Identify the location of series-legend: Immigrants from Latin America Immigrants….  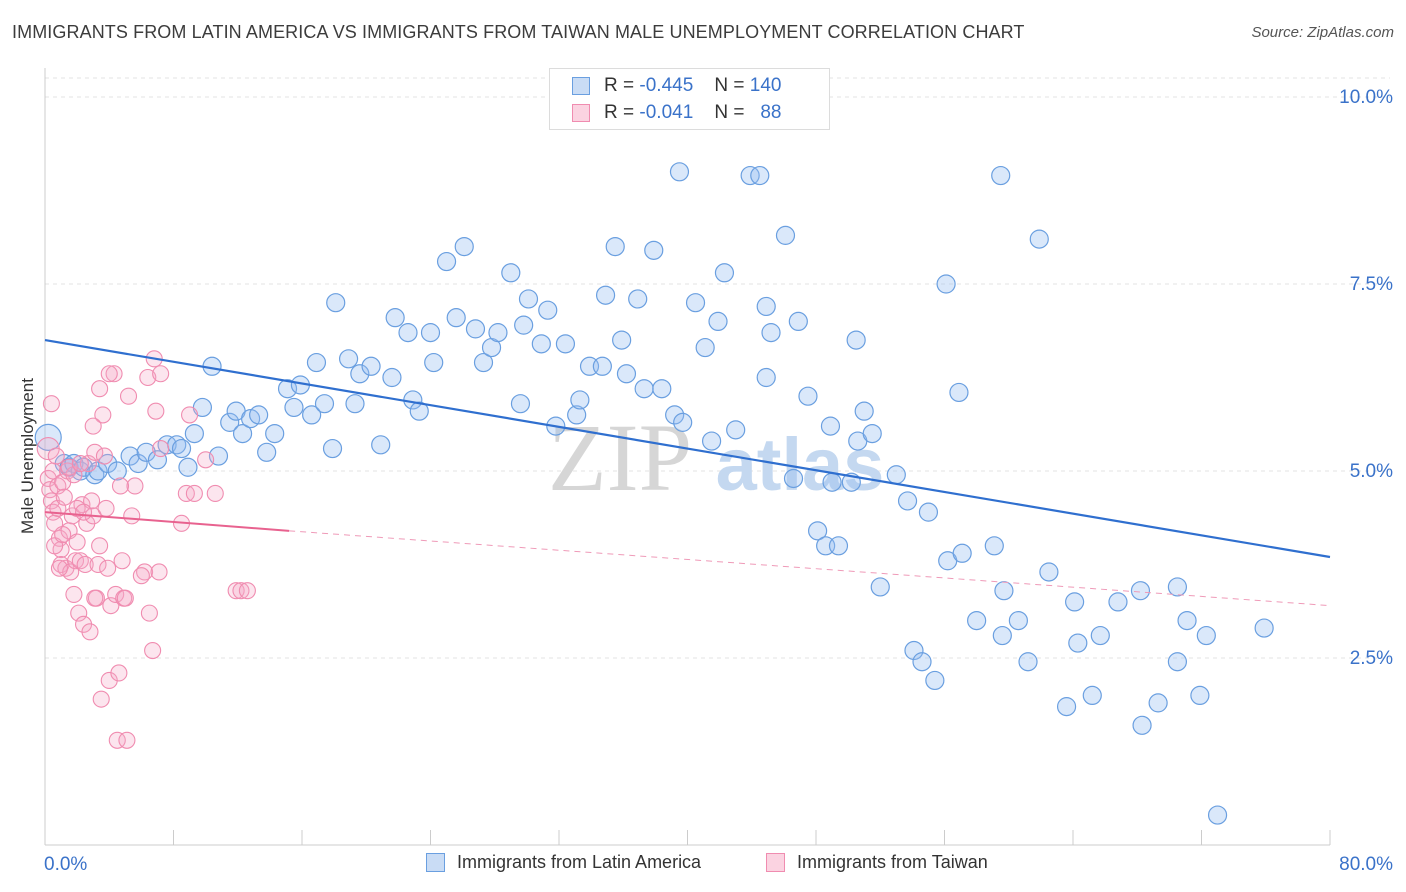
(703, 864).